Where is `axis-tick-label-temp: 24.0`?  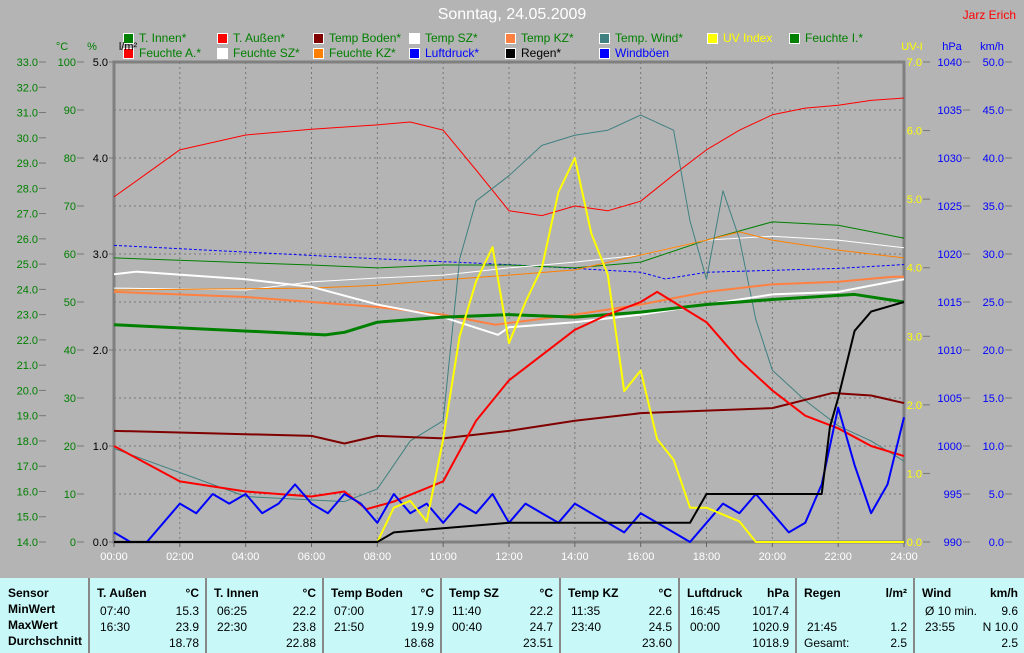 axis-tick-label-temp: 24.0 is located at coordinates (27, 290).